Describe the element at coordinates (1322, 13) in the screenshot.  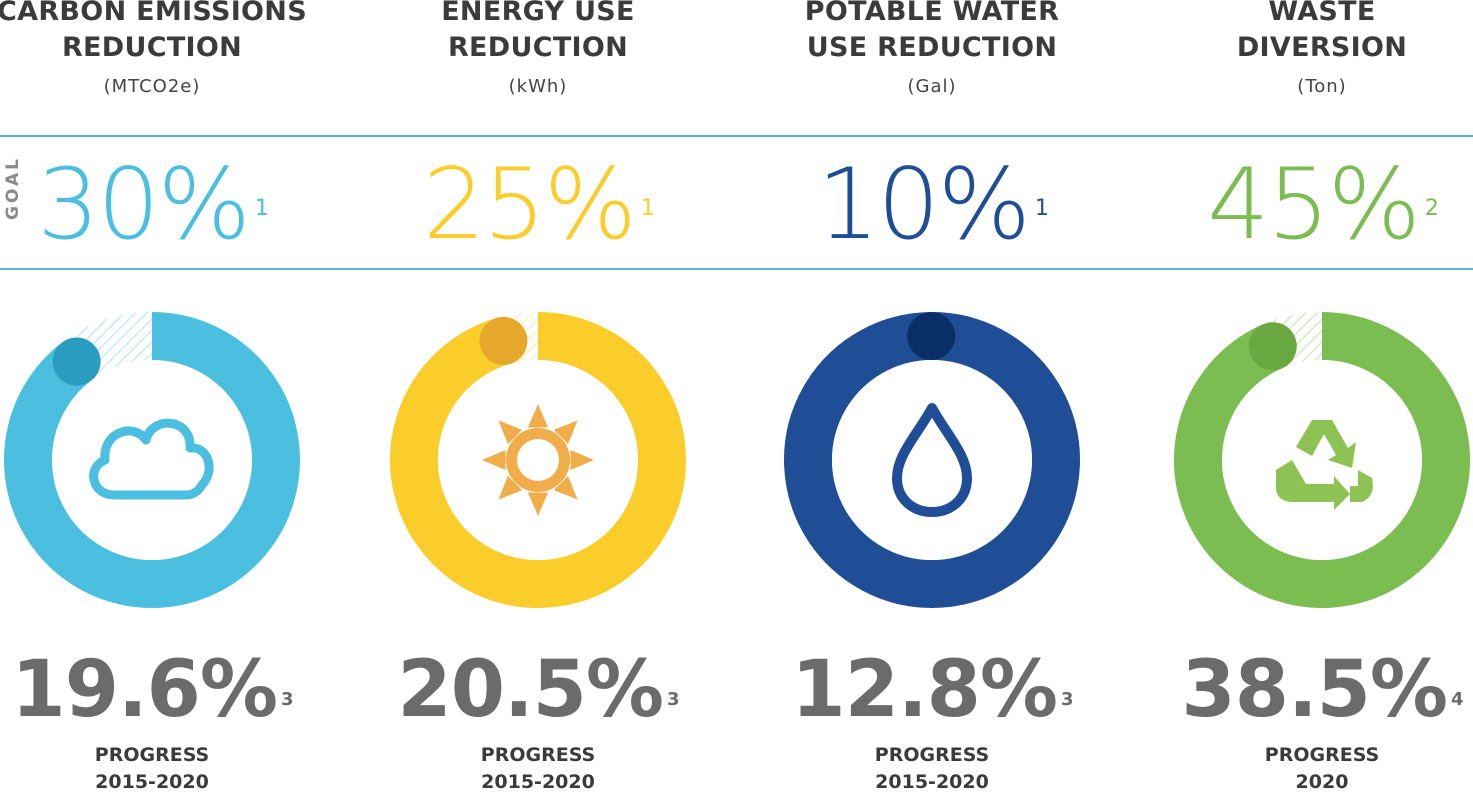
I see `metric-title-line1: WASTE` at that location.